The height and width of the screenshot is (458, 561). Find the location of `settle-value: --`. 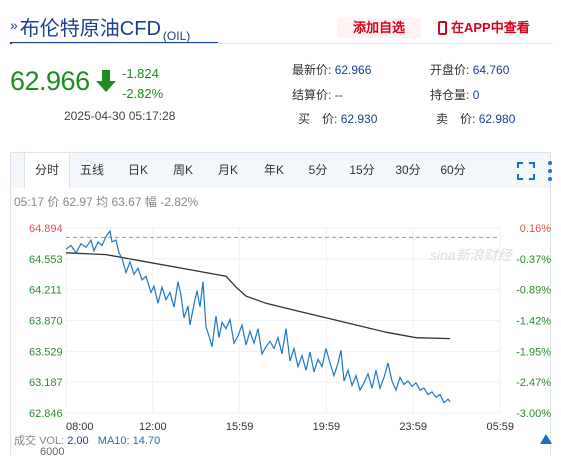

settle-value: -- is located at coordinates (338, 95).